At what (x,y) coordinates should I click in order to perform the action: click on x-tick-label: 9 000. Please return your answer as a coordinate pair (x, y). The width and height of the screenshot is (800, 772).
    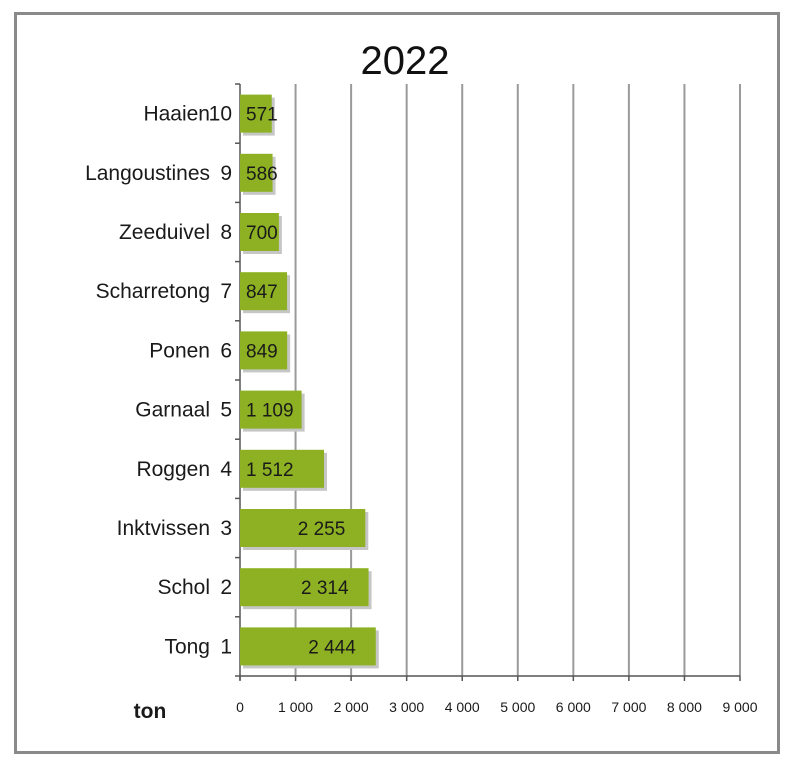
    Looking at the image, I should click on (739, 707).